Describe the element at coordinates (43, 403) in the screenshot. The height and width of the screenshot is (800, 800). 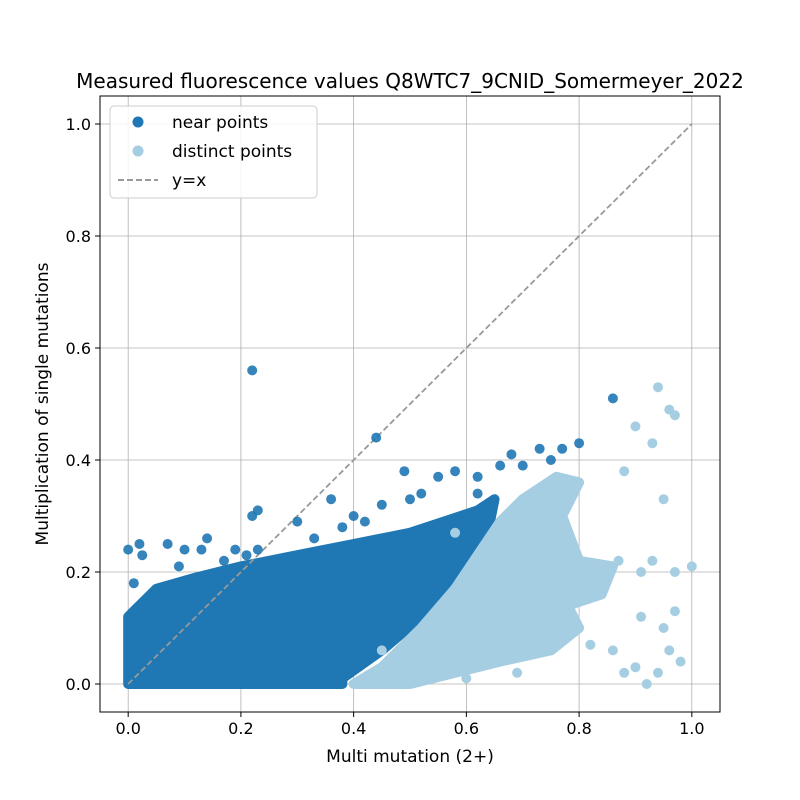
I see `y-axis-label: Multiplication of single mutations` at that location.